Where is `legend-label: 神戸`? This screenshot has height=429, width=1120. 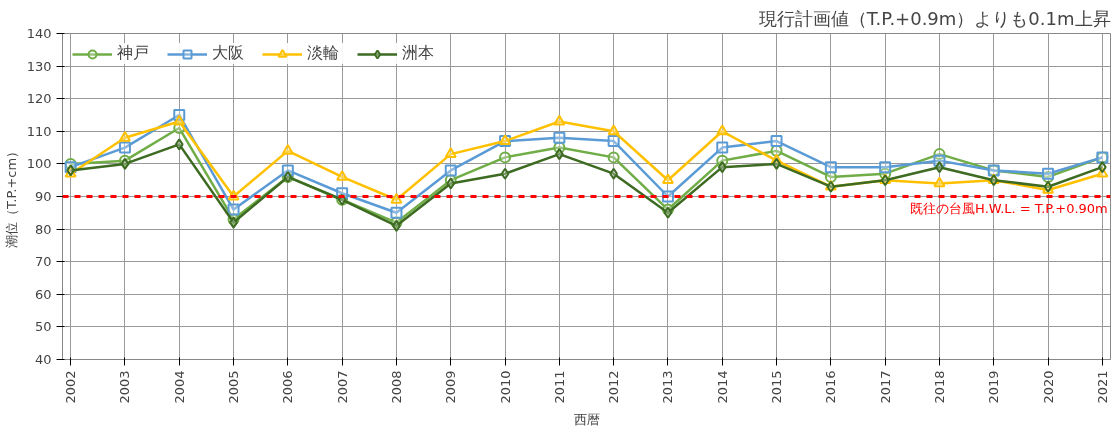
legend-label: 神戸 is located at coordinates (133, 53).